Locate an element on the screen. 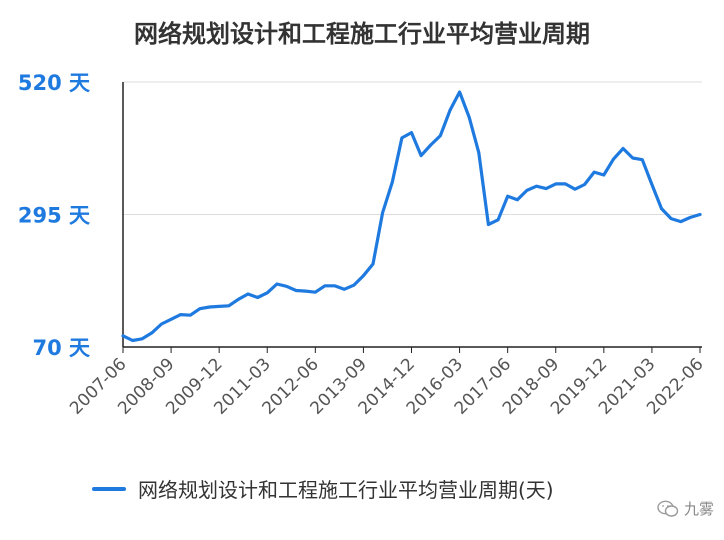  watermark-text: 九雾 is located at coordinates (698, 509).